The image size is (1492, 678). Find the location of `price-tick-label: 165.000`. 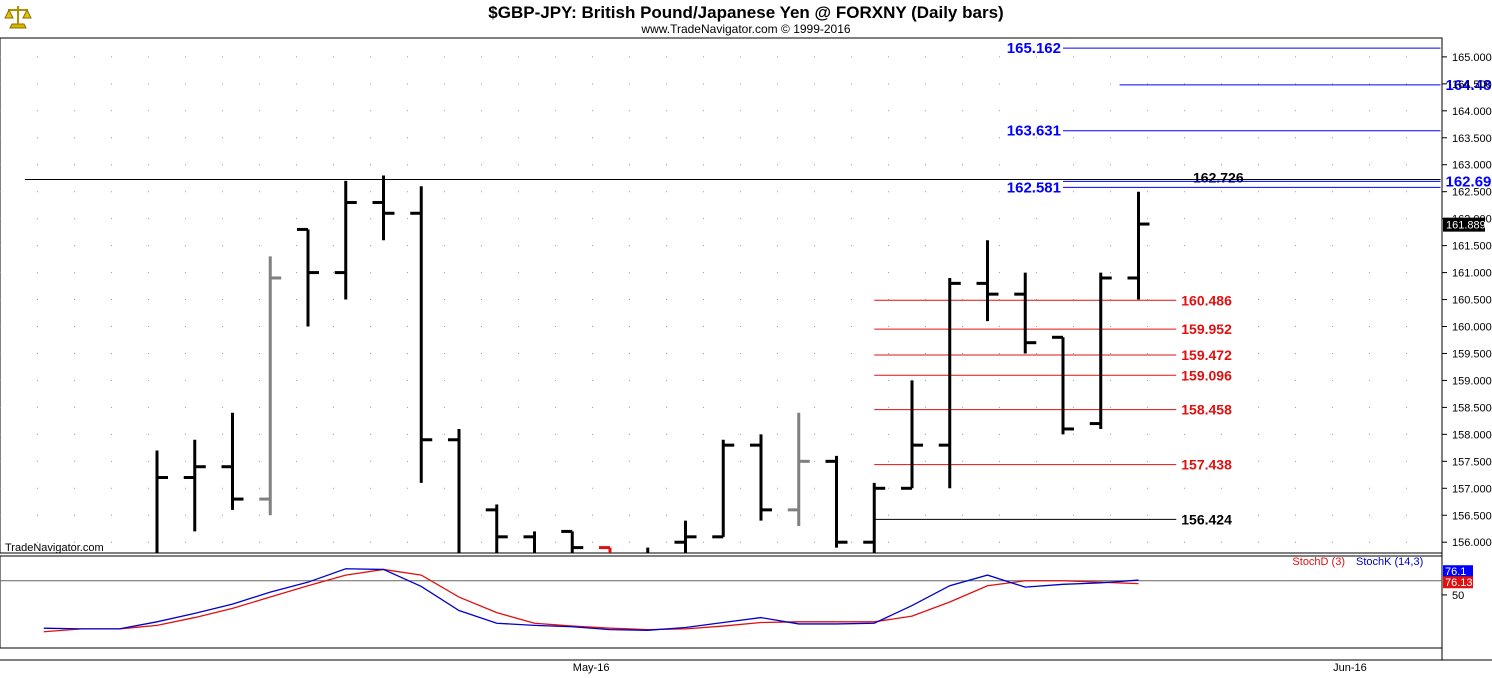

price-tick-label: 165.000 is located at coordinates (1472, 58).